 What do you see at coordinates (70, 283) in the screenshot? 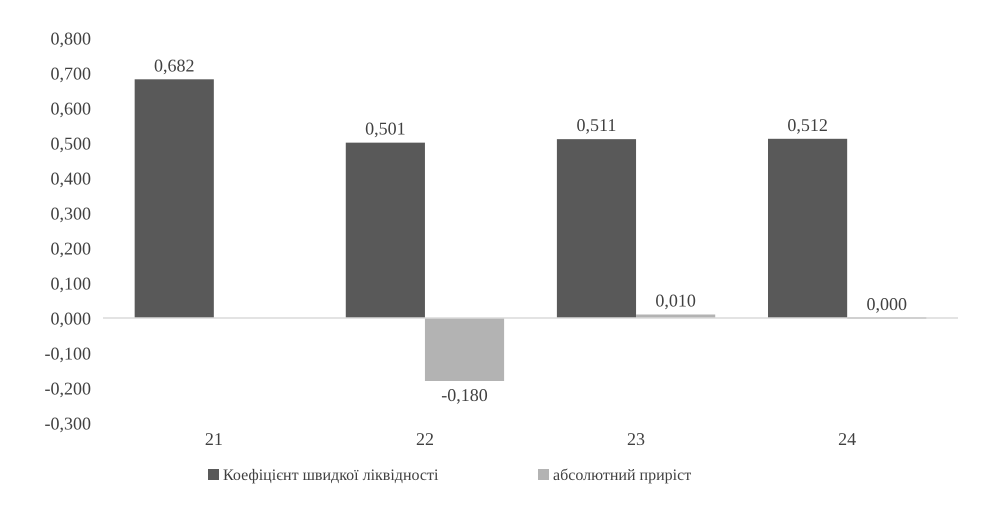
I see `y-tick-label: 0,100` at bounding box center [70, 283].